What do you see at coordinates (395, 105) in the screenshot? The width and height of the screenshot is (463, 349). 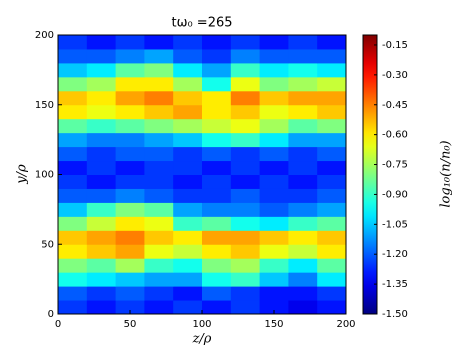 I see `colorbar-tick-label: -0.45` at bounding box center [395, 105].